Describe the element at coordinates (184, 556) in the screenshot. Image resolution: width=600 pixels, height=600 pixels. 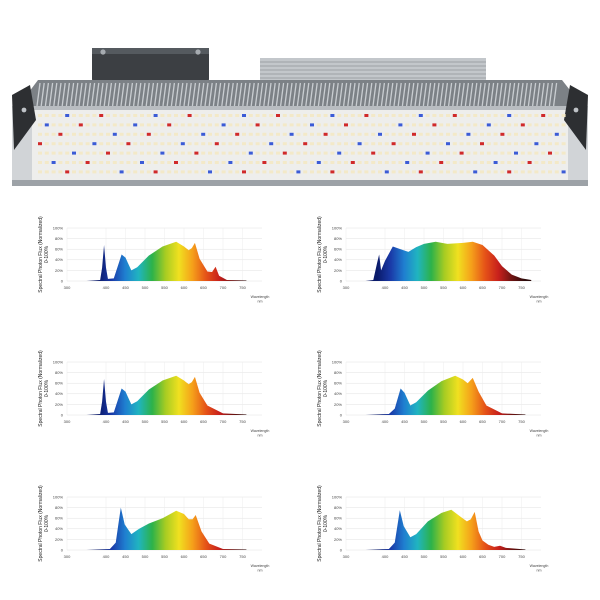
I see `x-tick-label: 600` at that location.